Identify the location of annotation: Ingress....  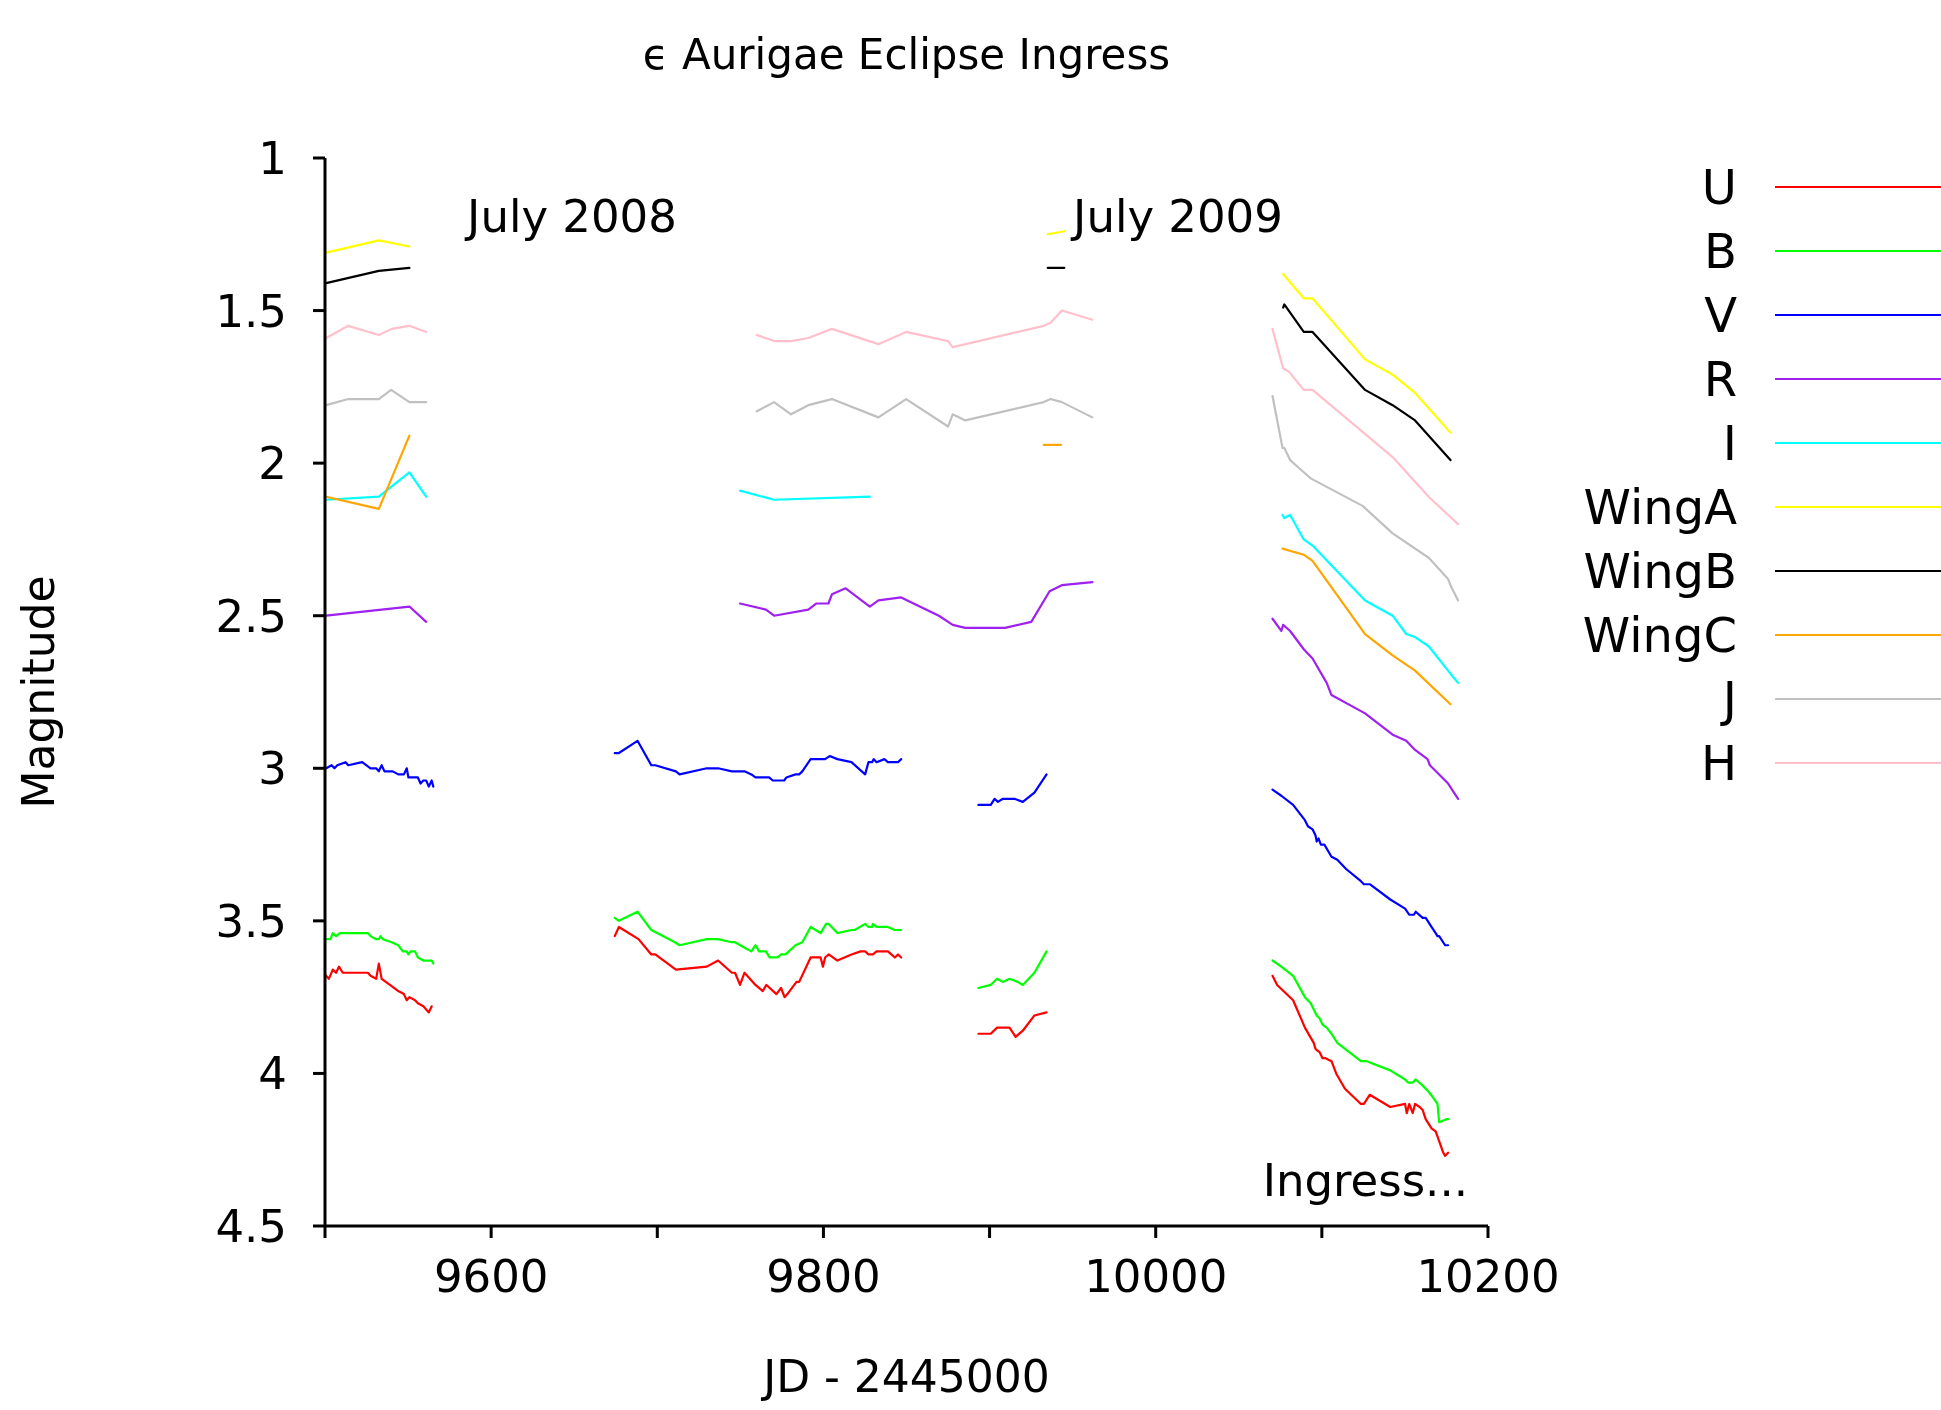
(1364, 1180).